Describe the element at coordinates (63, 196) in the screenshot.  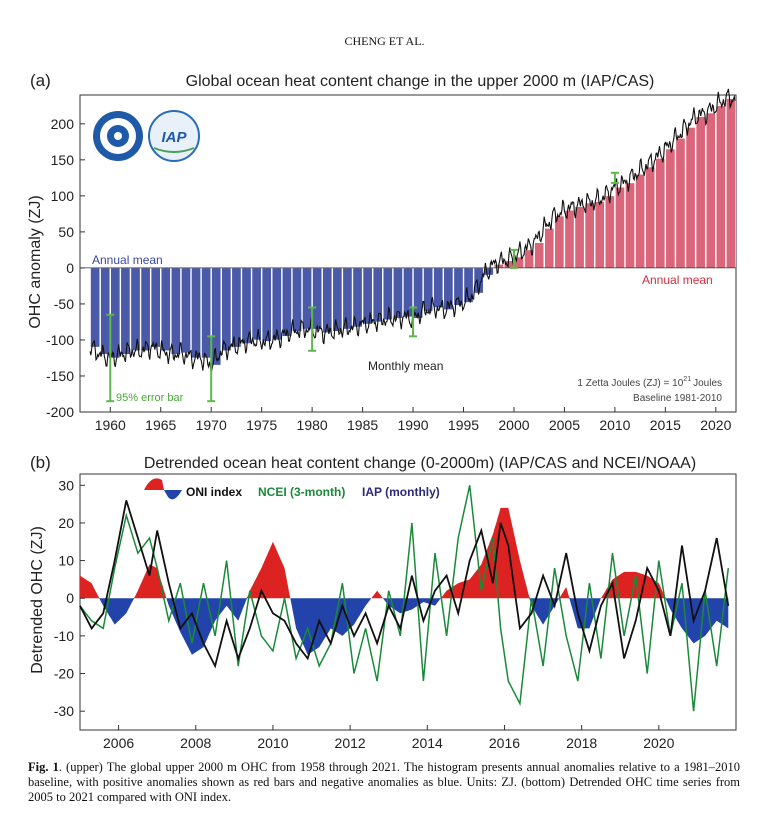
I see `y-tick-label: 100` at that location.